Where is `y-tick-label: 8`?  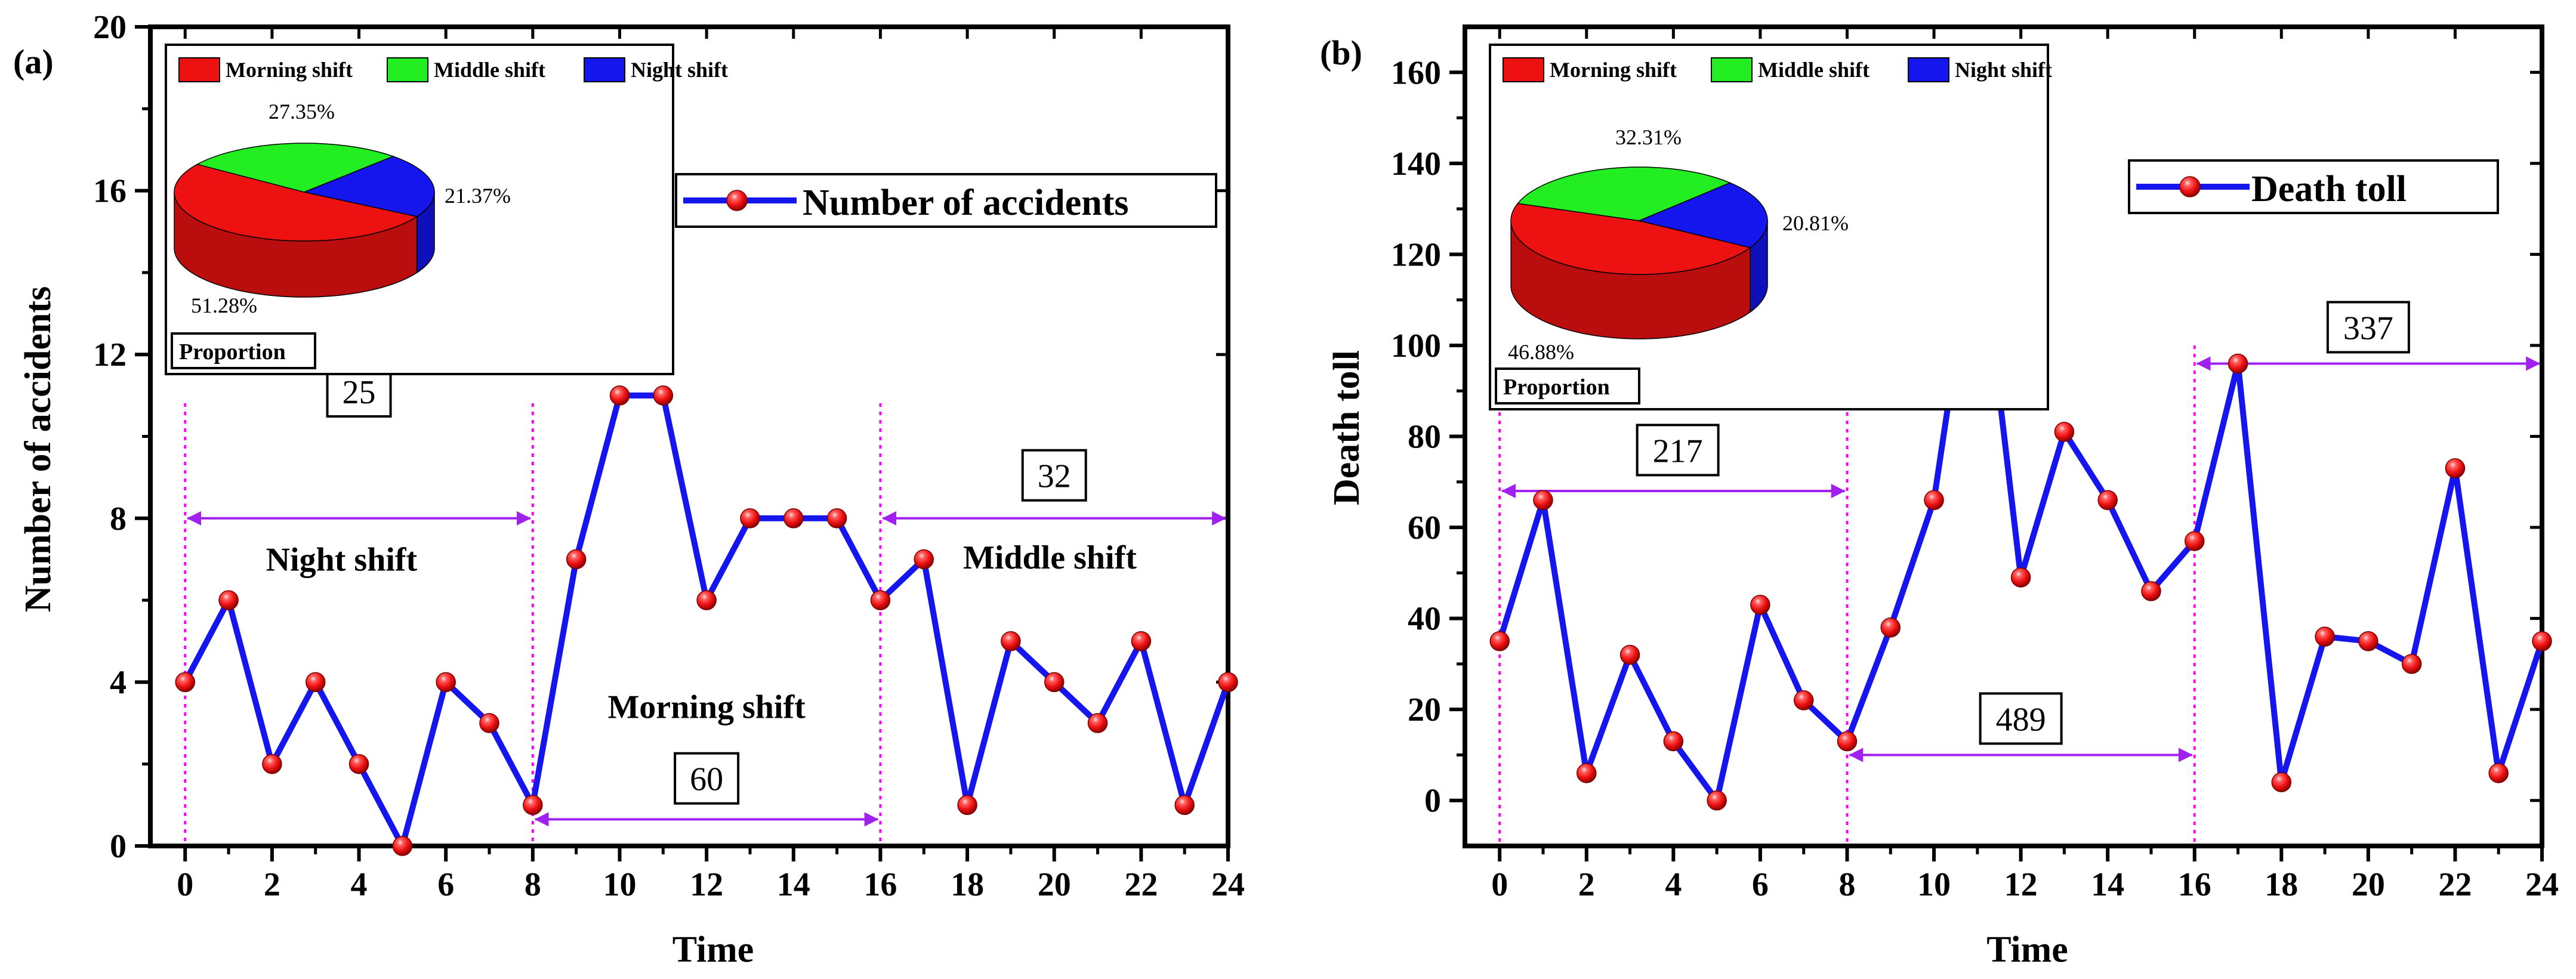 y-tick-label: 8 is located at coordinates (118, 519).